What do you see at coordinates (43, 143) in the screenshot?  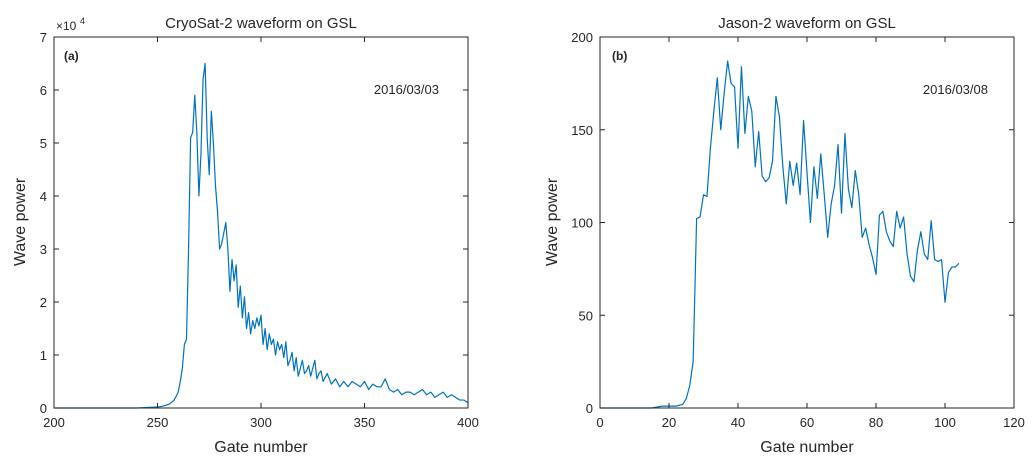 I see `y-tick-label: 5` at bounding box center [43, 143].